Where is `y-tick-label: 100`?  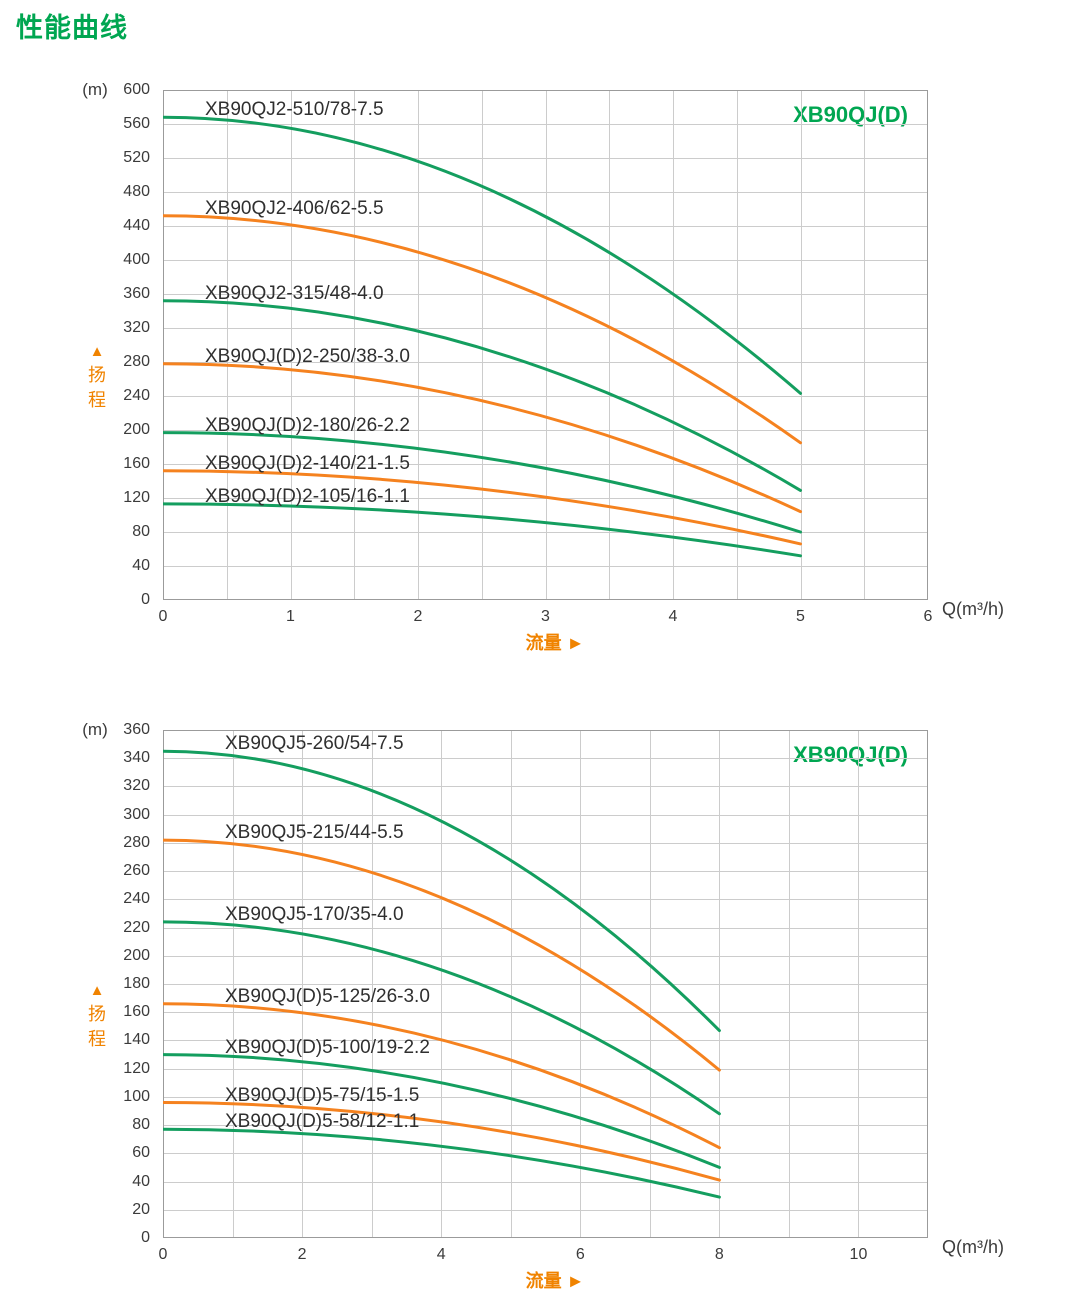 y-tick-label: 100 is located at coordinates (136, 1096).